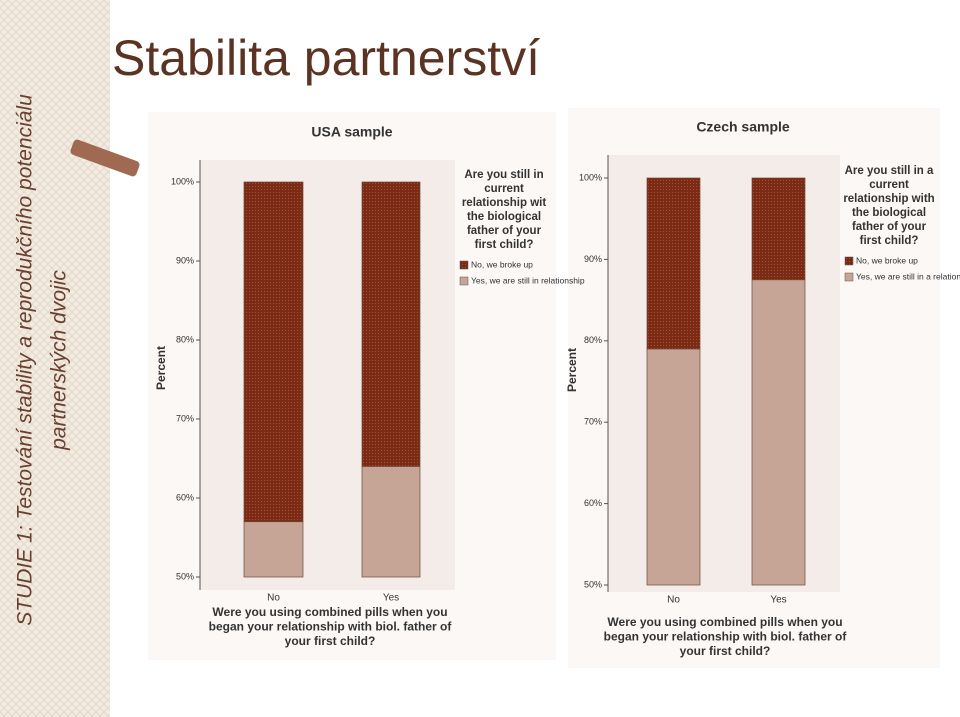 The image size is (960, 717). I want to click on legend-title: Are you still in a, so click(889, 171).